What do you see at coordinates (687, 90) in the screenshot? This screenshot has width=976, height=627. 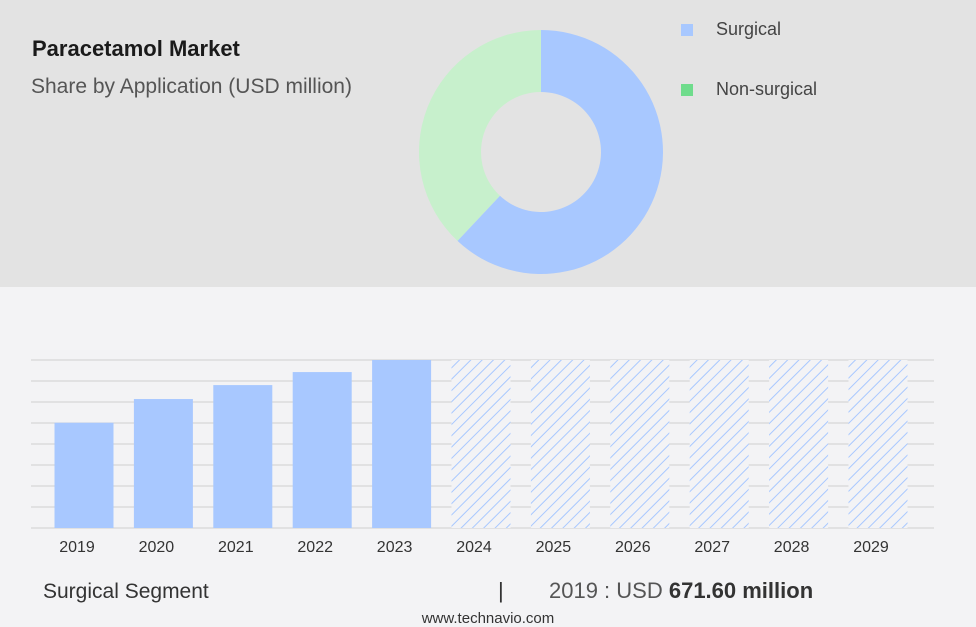 I see `legend-swatch-non-surgical` at bounding box center [687, 90].